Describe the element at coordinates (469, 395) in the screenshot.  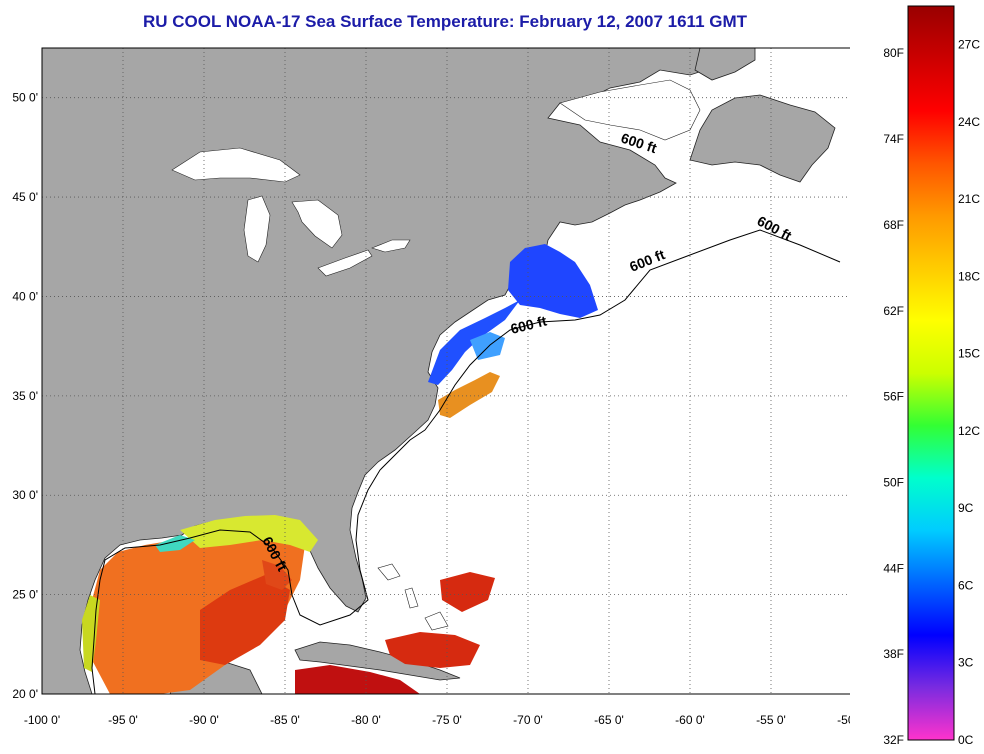
I see `sst-mid-atlantic-warm` at that location.